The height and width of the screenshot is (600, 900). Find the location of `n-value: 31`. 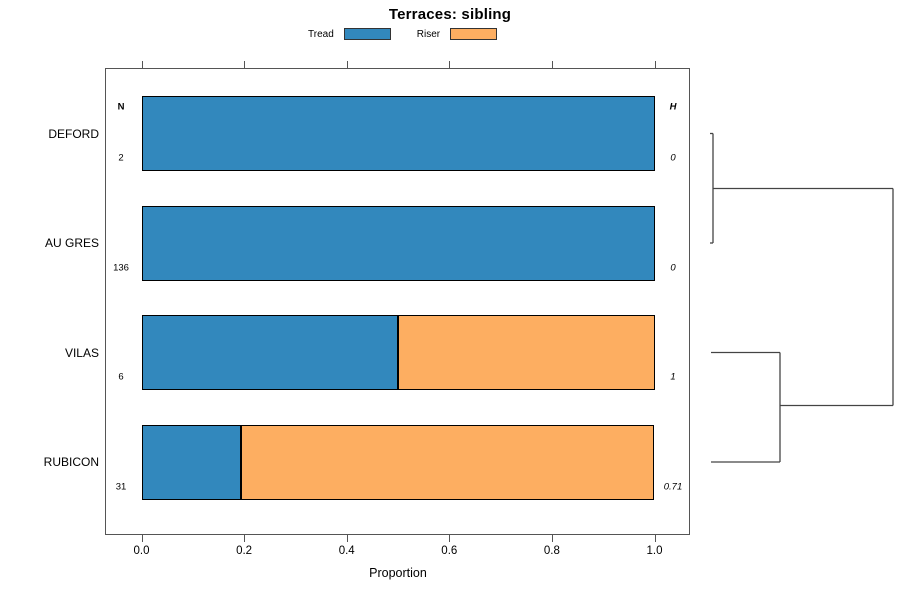

n-value: 31 is located at coordinates (121, 486).